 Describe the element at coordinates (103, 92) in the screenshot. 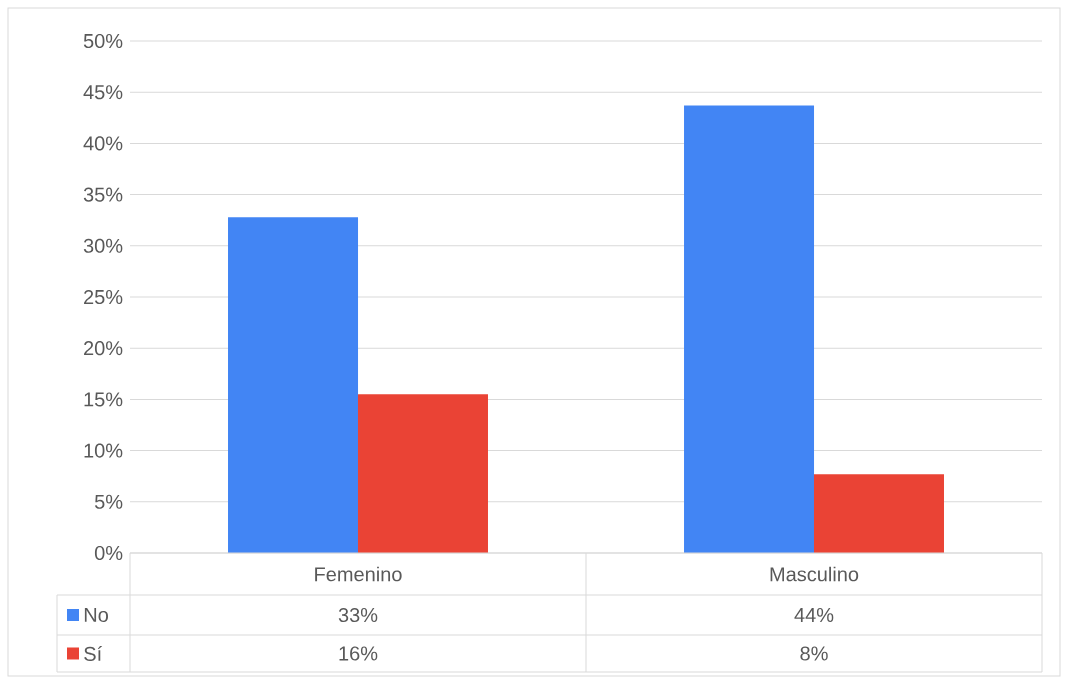

I see `y-tick-label: 45%` at that location.